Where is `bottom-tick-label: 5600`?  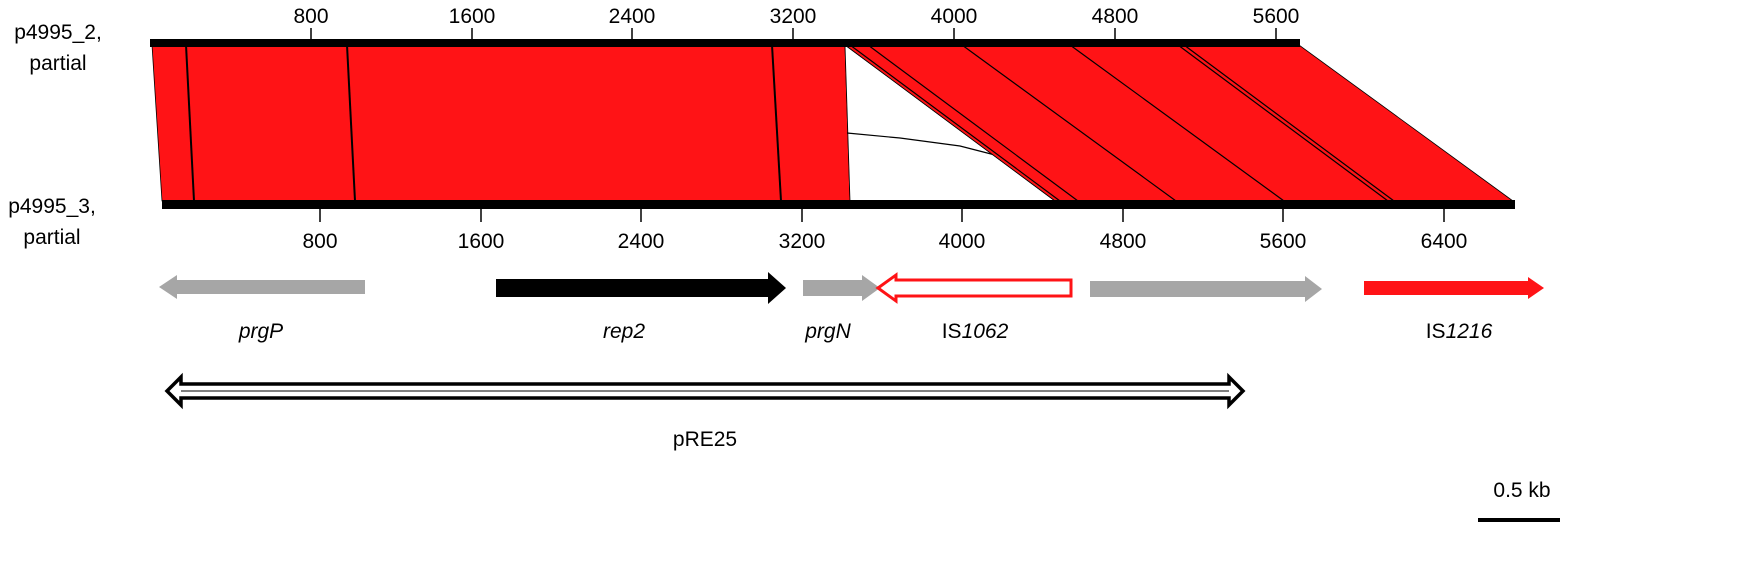
bottom-tick-label: 5600 is located at coordinates (1283, 241).